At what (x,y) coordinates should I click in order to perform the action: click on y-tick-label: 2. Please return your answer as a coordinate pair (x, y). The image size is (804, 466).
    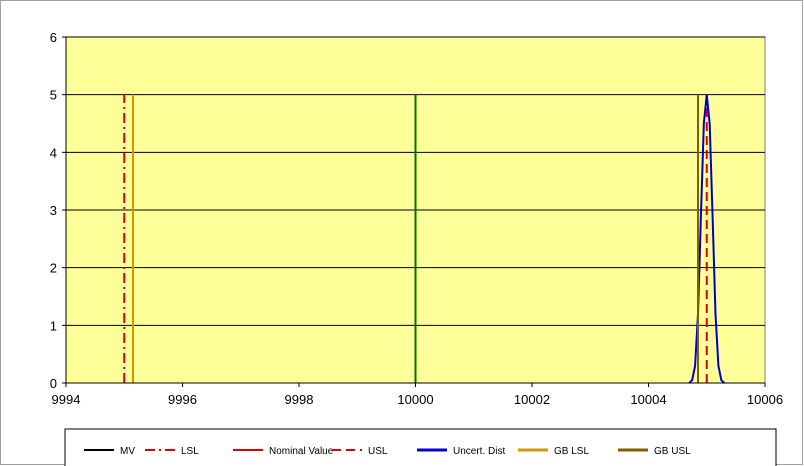
    Looking at the image, I should click on (53, 268).